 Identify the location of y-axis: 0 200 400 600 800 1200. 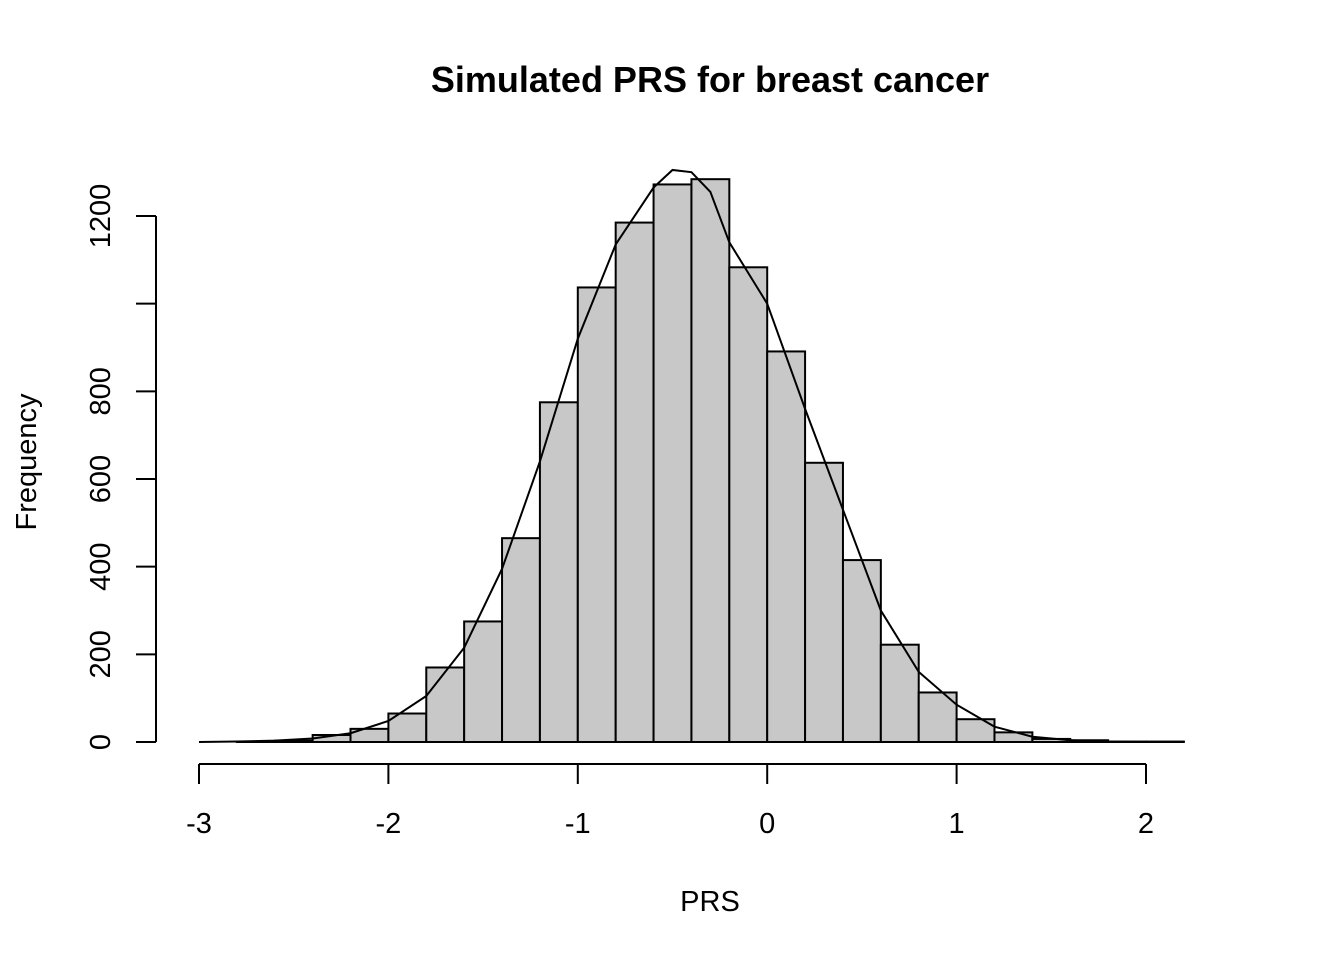
(121, 467).